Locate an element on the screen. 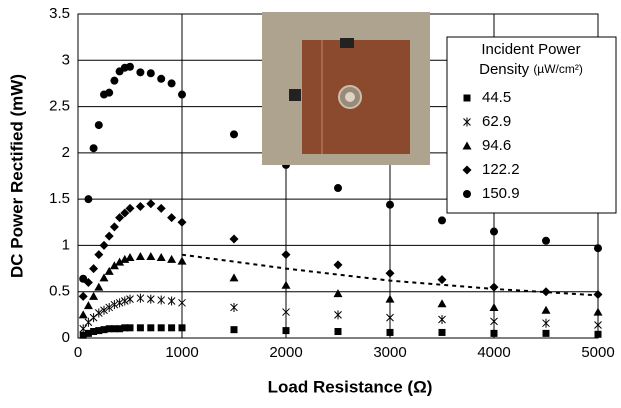 The image size is (621, 408). legend-label: 94.6 is located at coordinates (496, 145).